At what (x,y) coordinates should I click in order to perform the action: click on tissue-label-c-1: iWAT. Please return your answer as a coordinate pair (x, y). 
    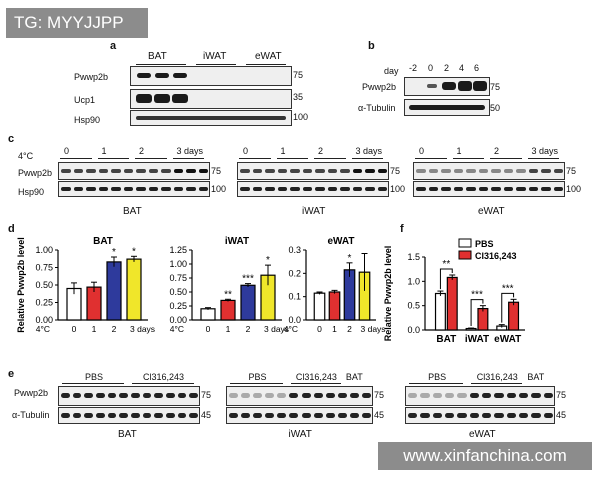
    Looking at the image, I should click on (314, 211).